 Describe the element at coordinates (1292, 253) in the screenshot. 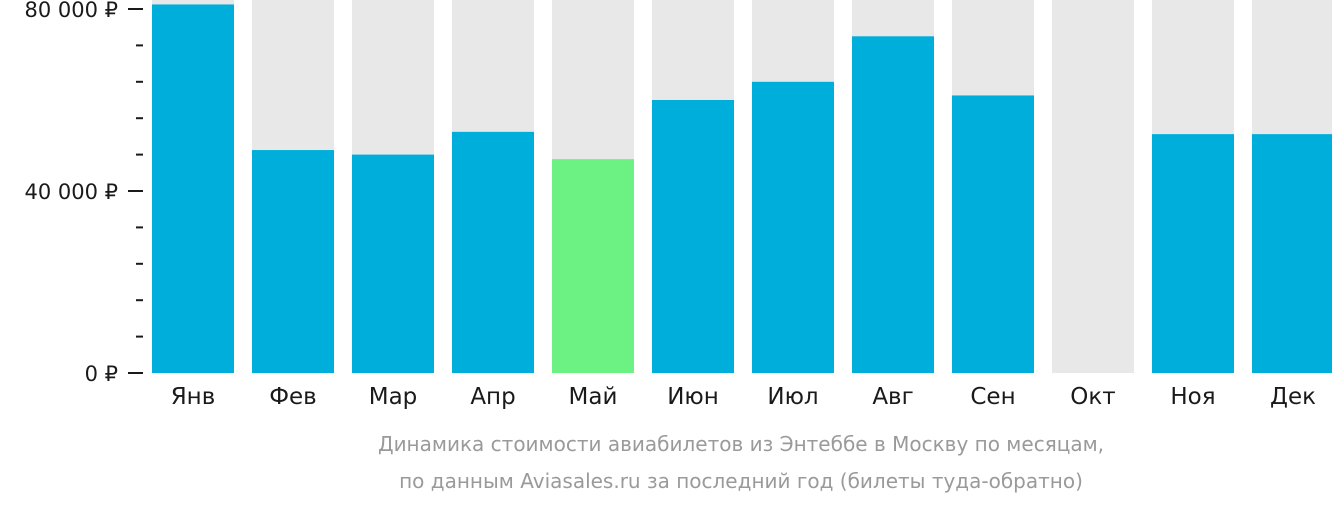

I see `bar-m12` at that location.